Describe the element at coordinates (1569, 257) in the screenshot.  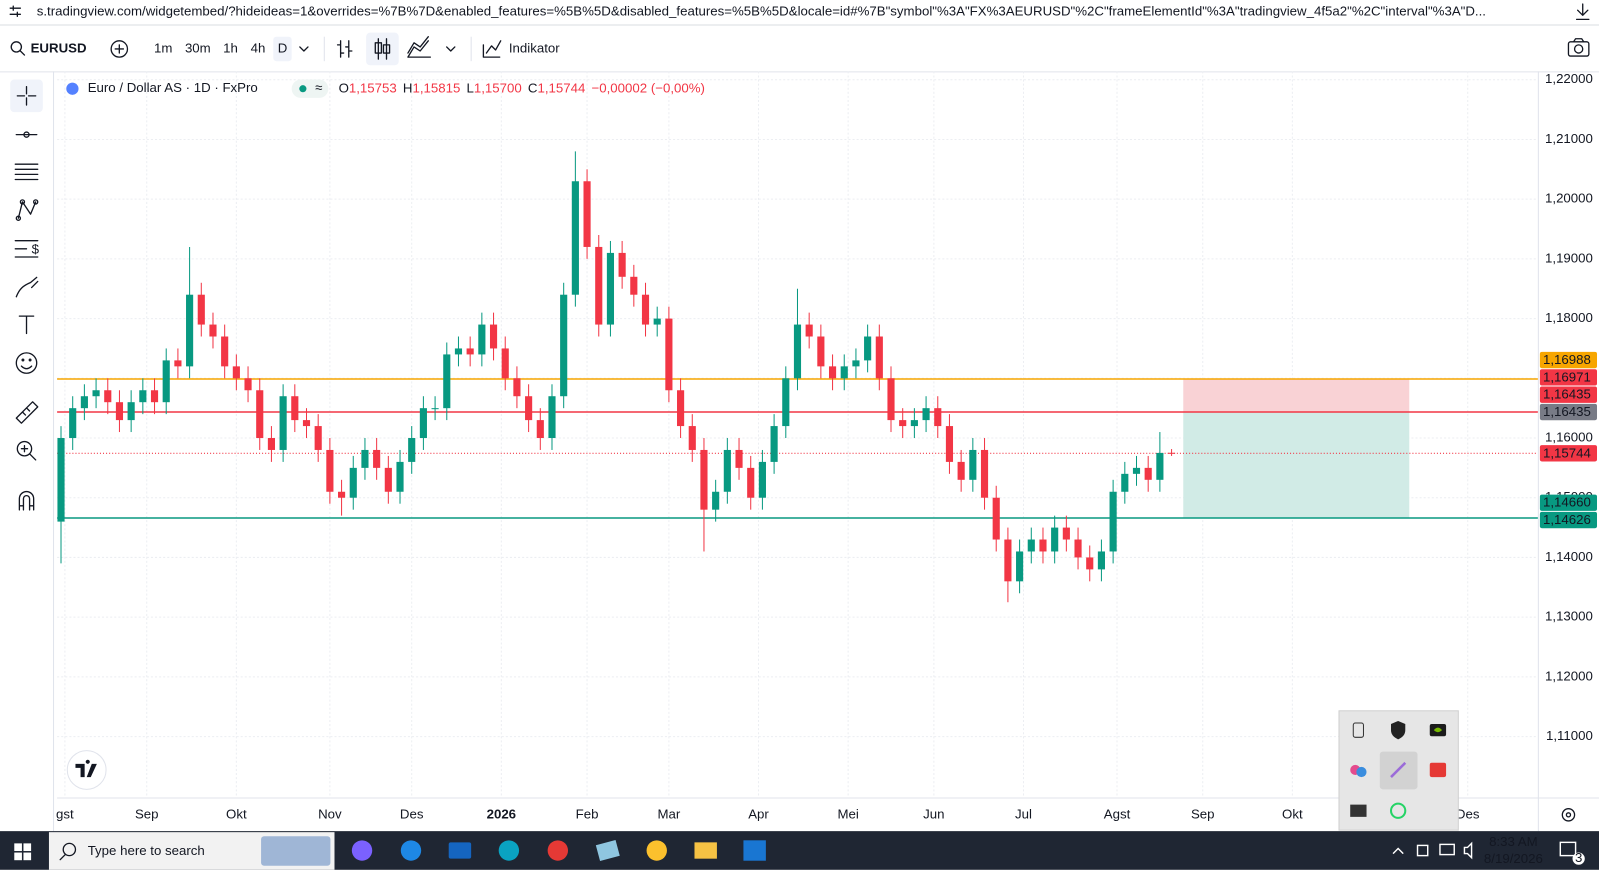
I see `y-tick-label: 1,19000` at that location.